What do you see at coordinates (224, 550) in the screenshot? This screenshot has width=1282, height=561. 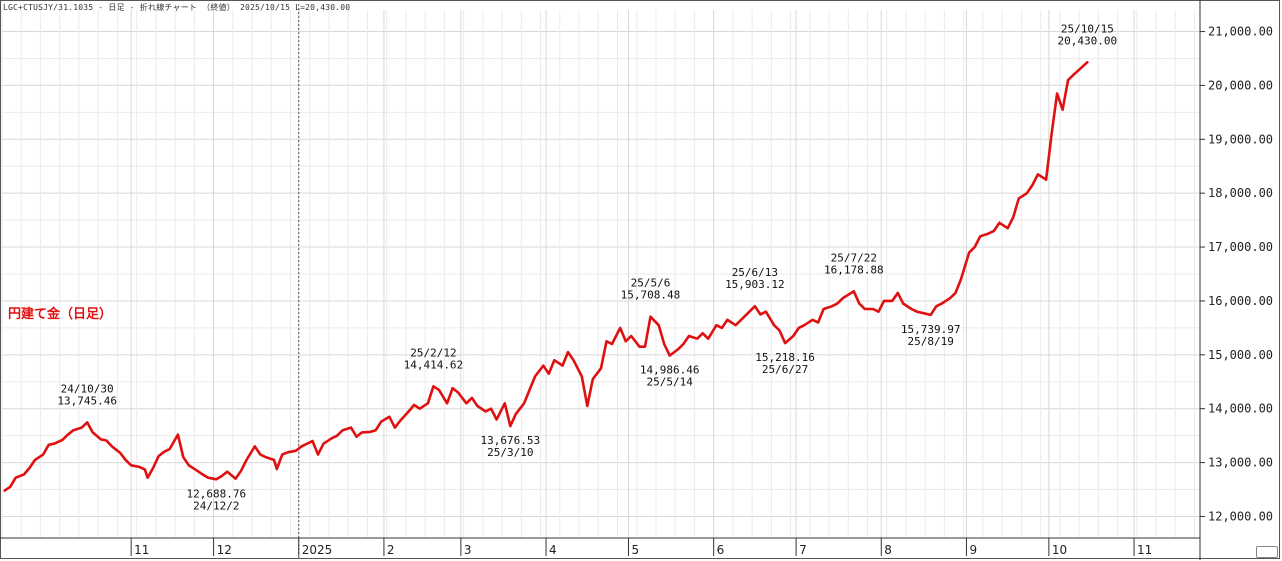 I see `x-tick-label: 12` at bounding box center [224, 550].